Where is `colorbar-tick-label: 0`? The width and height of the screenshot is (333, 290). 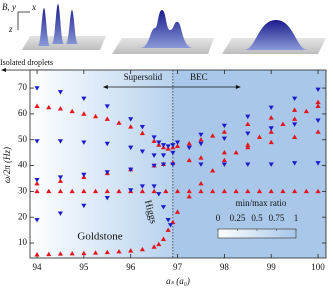 colorbar-tick-label: 0 is located at coordinates (218, 218).